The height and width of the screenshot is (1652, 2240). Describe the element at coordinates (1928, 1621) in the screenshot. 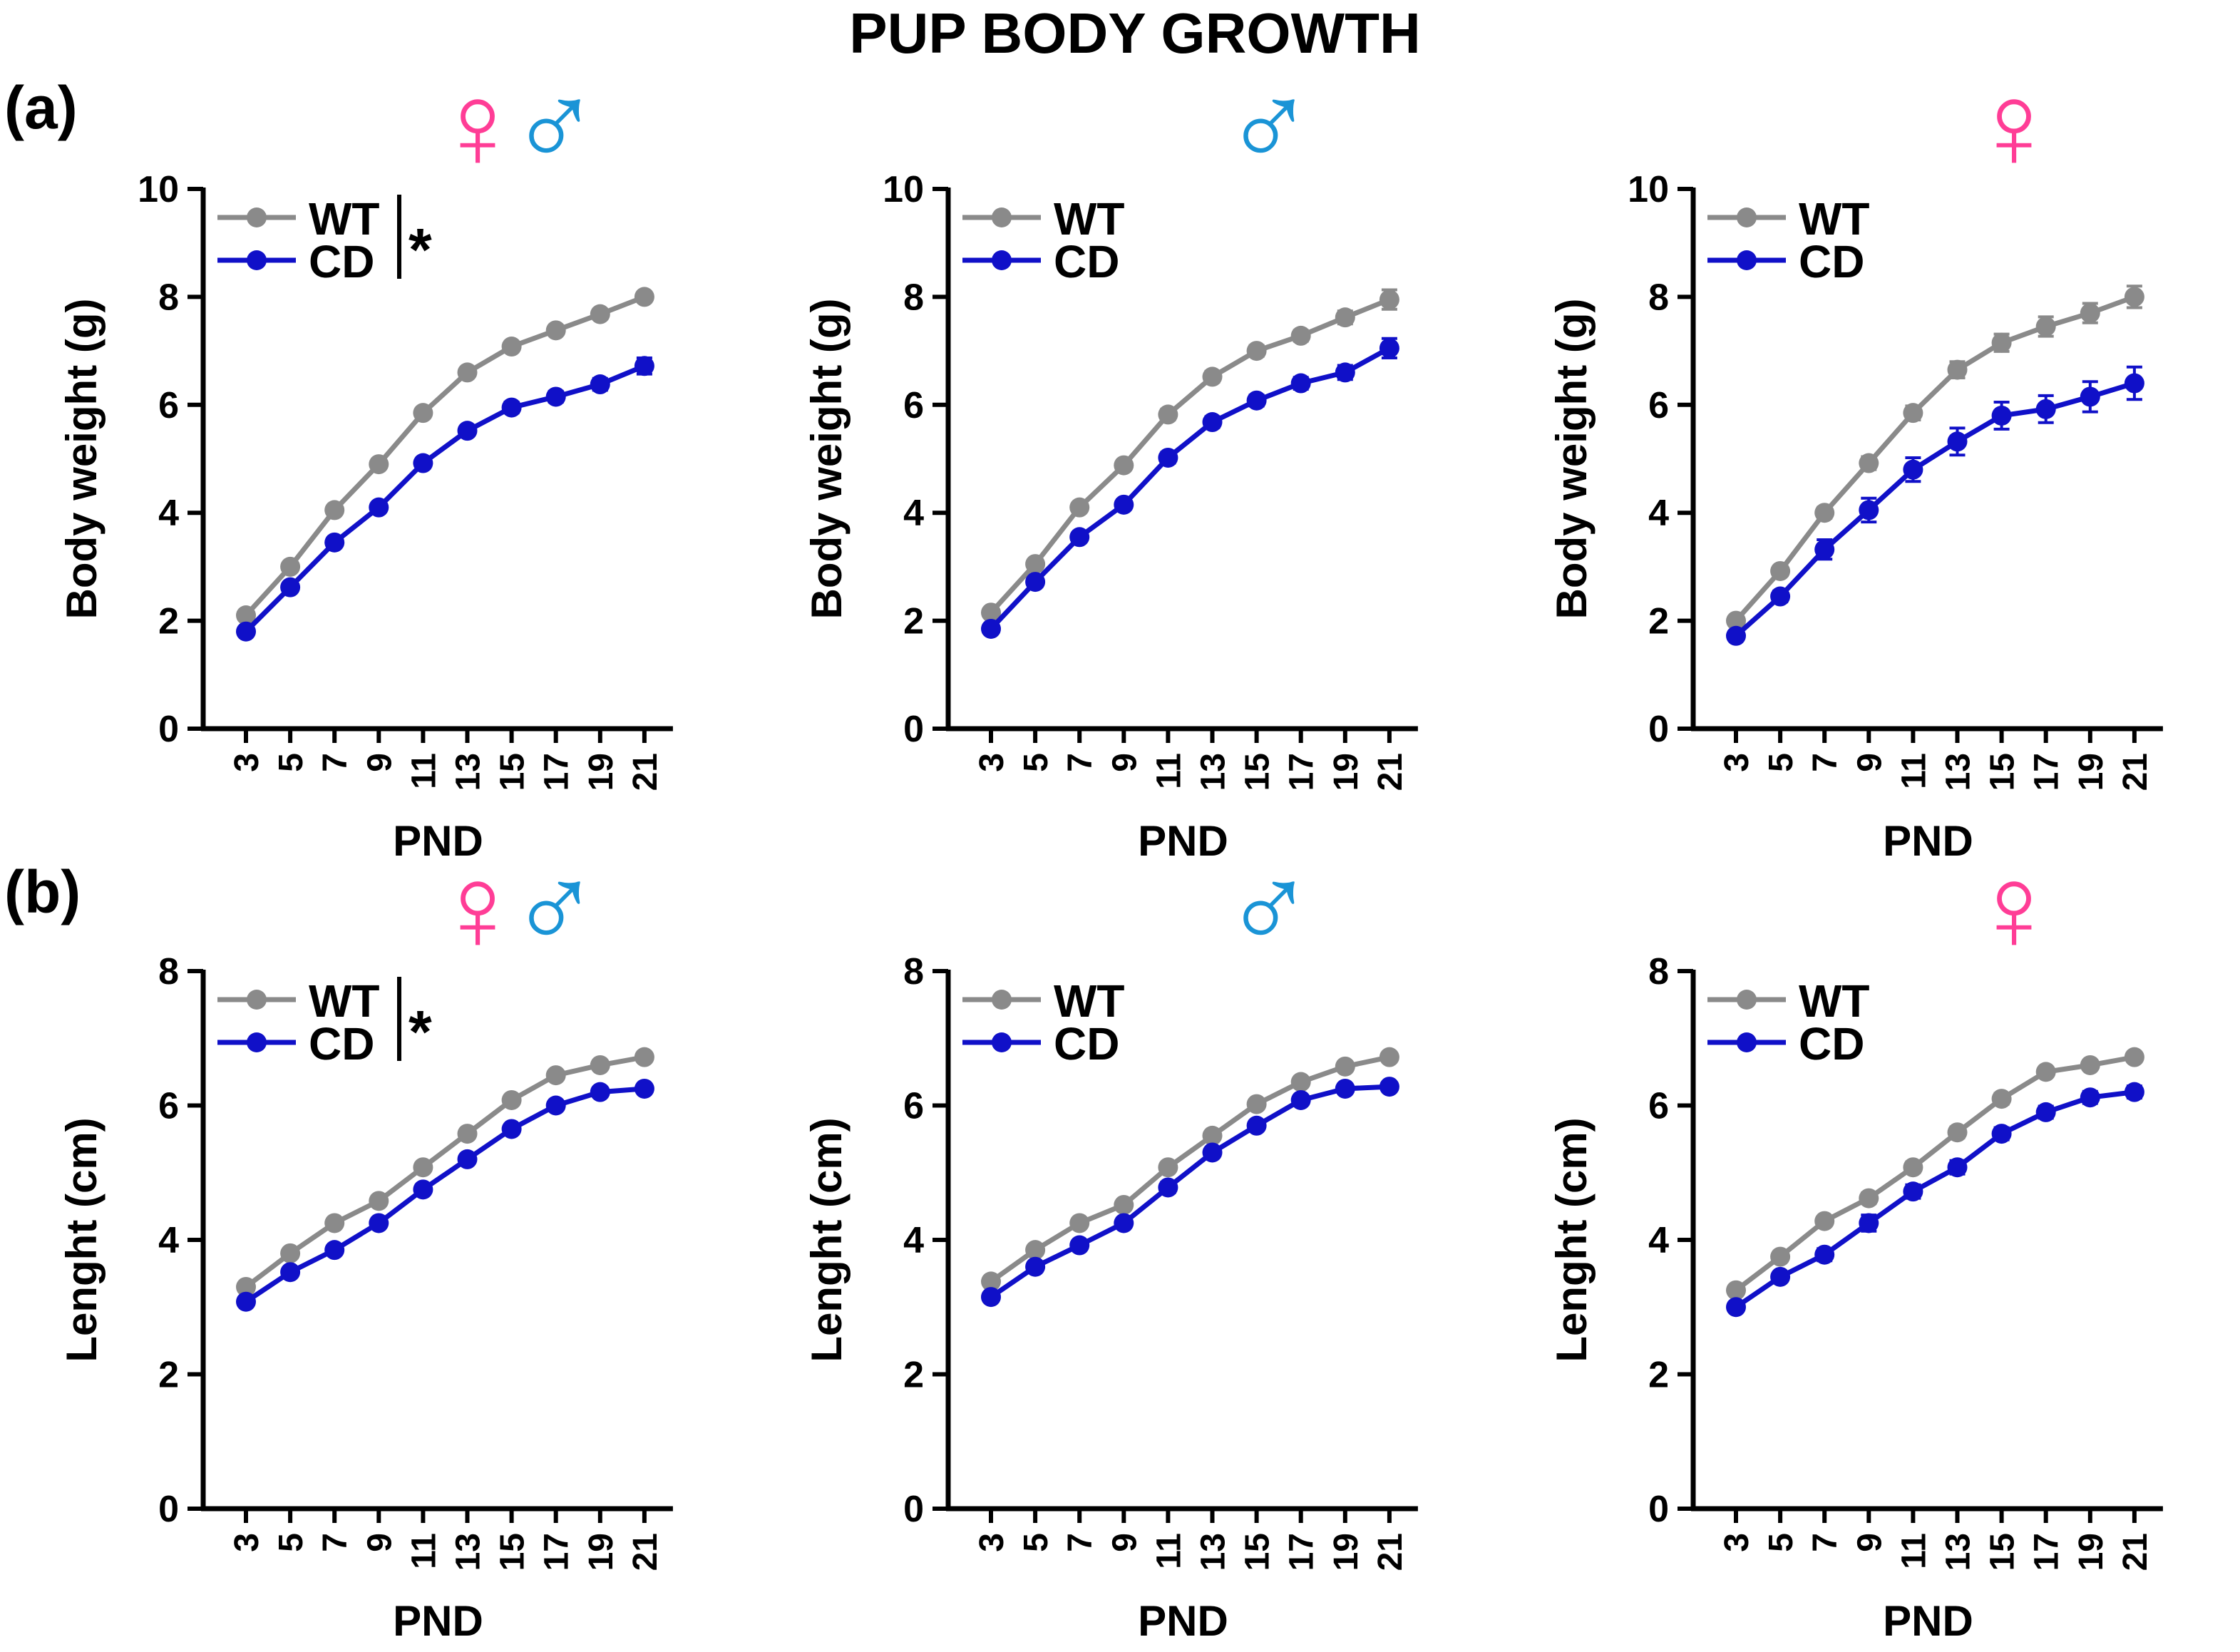

I see `chart6-x-axis-title: PND` at that location.